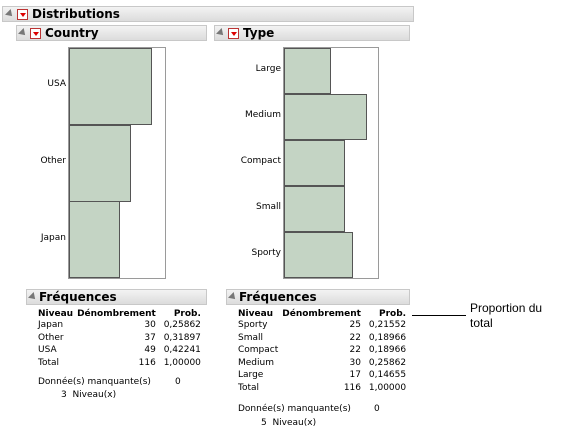 The height and width of the screenshot is (438, 571). I want to click on cell: Small, so click(250, 337).